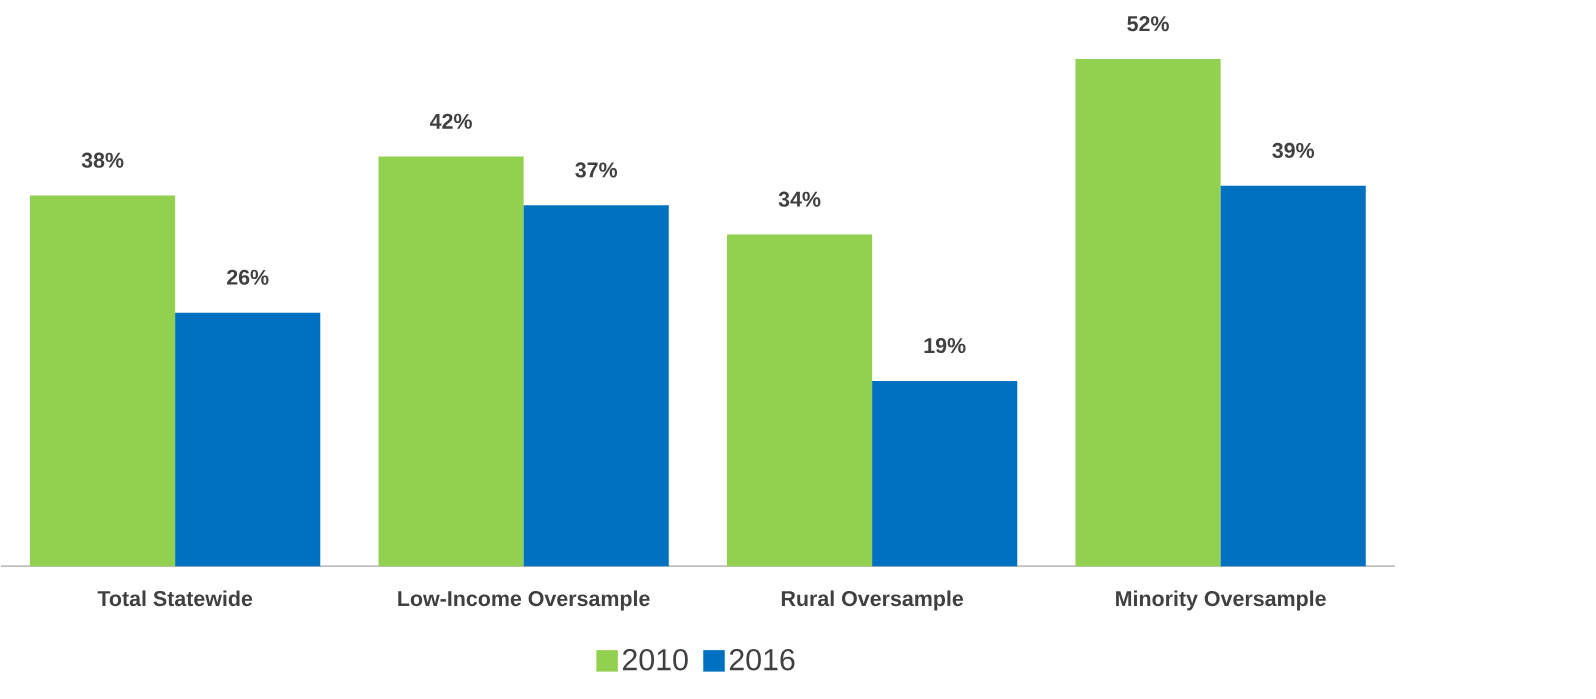 This screenshot has height=699, width=1596. I want to click on data-label: 42%, so click(450, 121).